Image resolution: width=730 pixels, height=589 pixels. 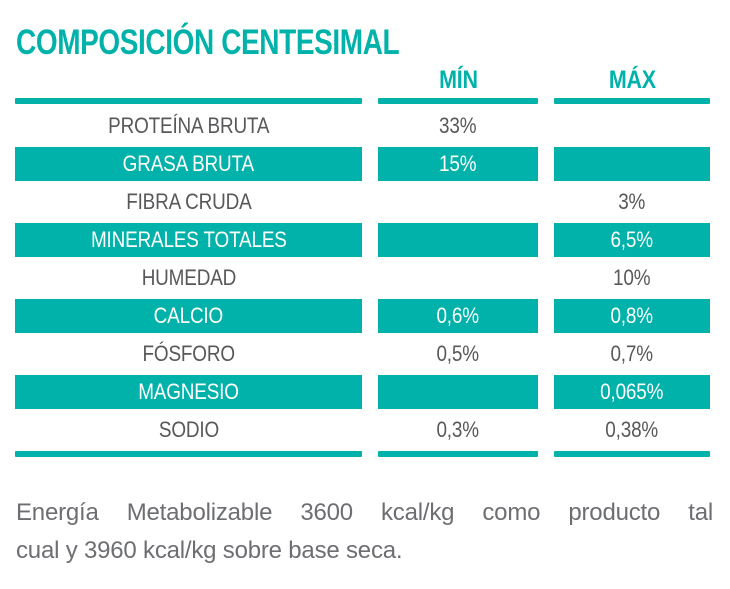 What do you see at coordinates (632, 101) in the screenshot?
I see `header-rule-max-segment` at bounding box center [632, 101].